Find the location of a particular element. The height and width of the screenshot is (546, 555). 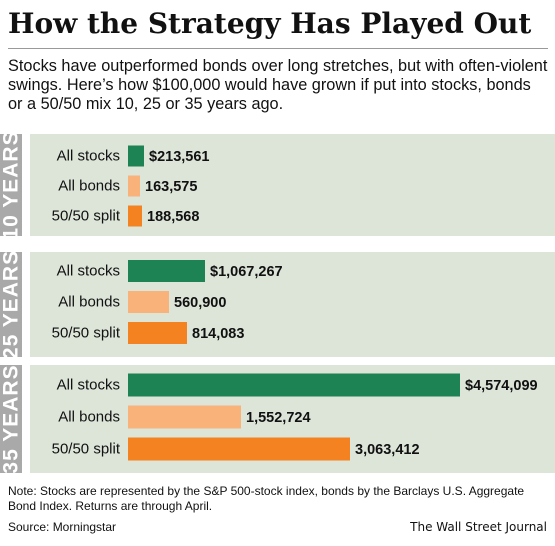

data-label: $4,574,099 is located at coordinates (501, 386).